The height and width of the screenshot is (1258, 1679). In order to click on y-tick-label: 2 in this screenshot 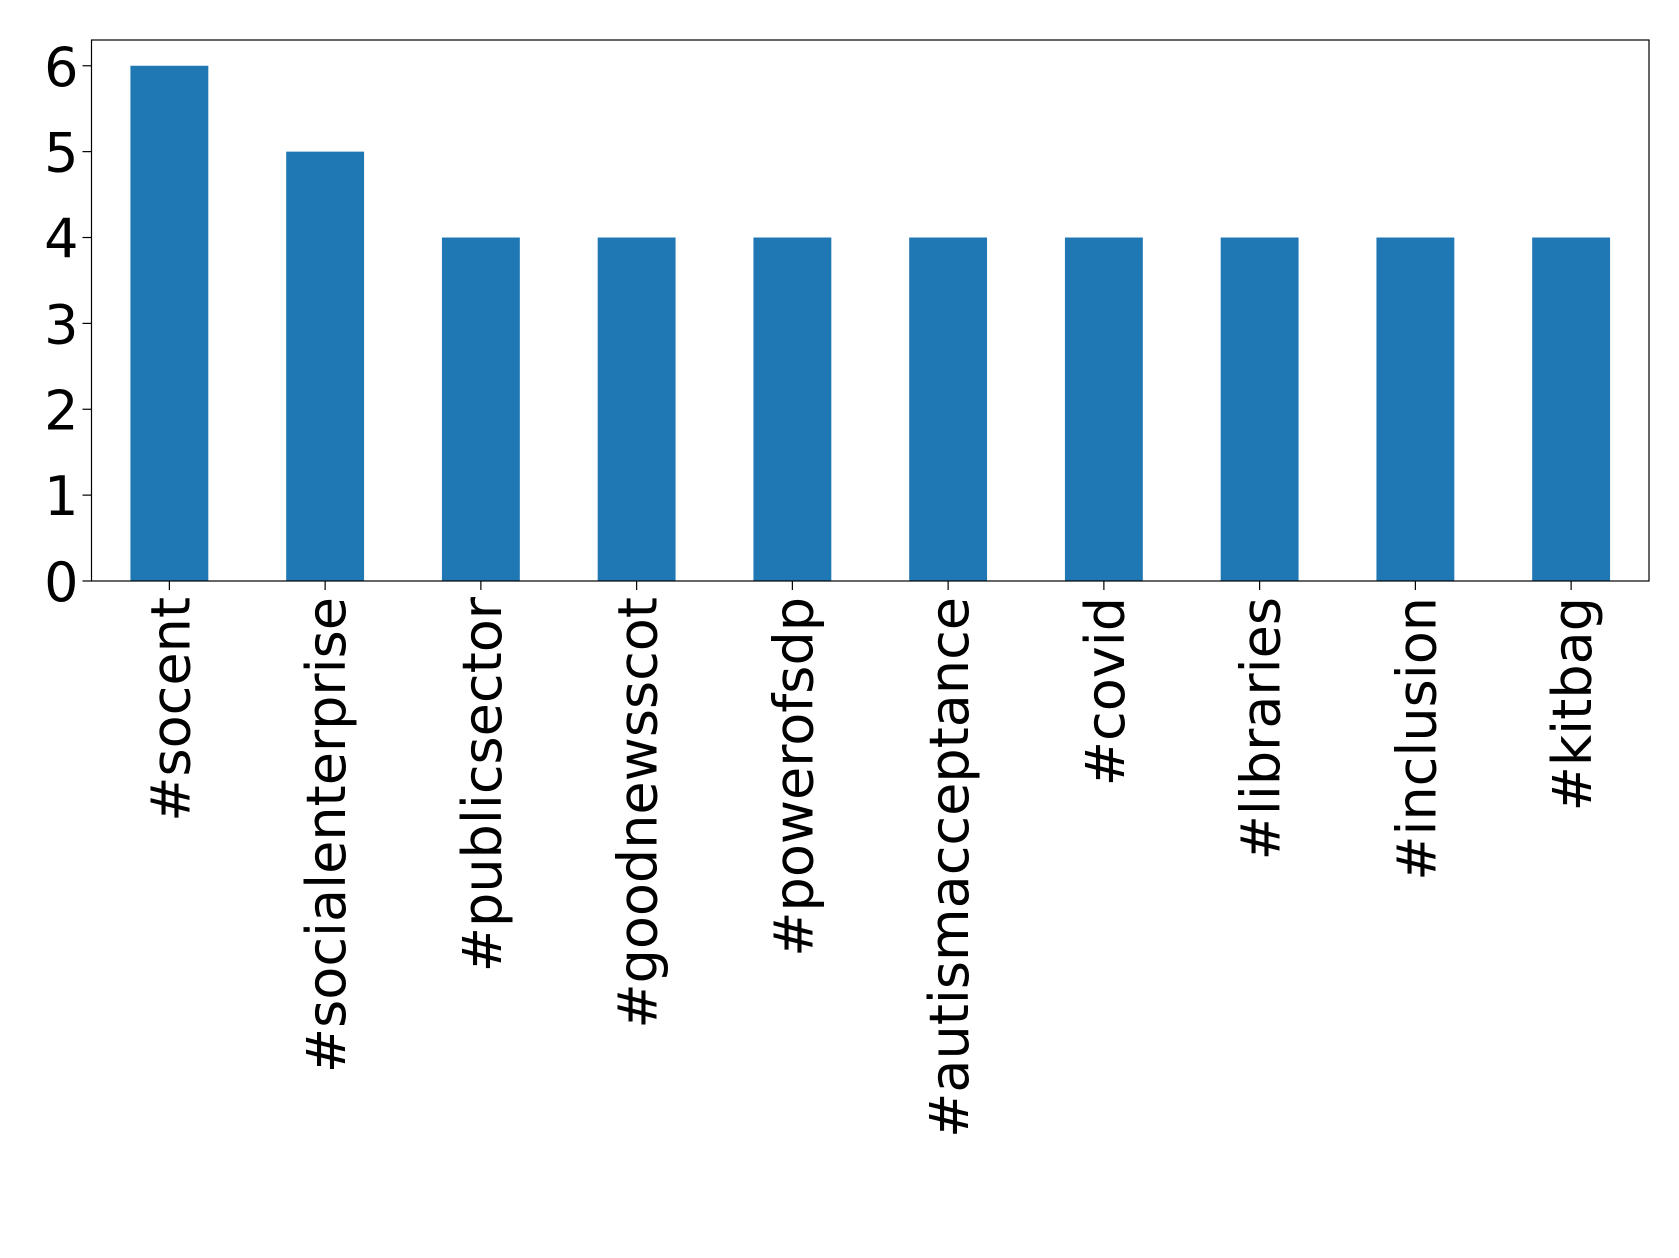, I will do `click(61, 410)`.